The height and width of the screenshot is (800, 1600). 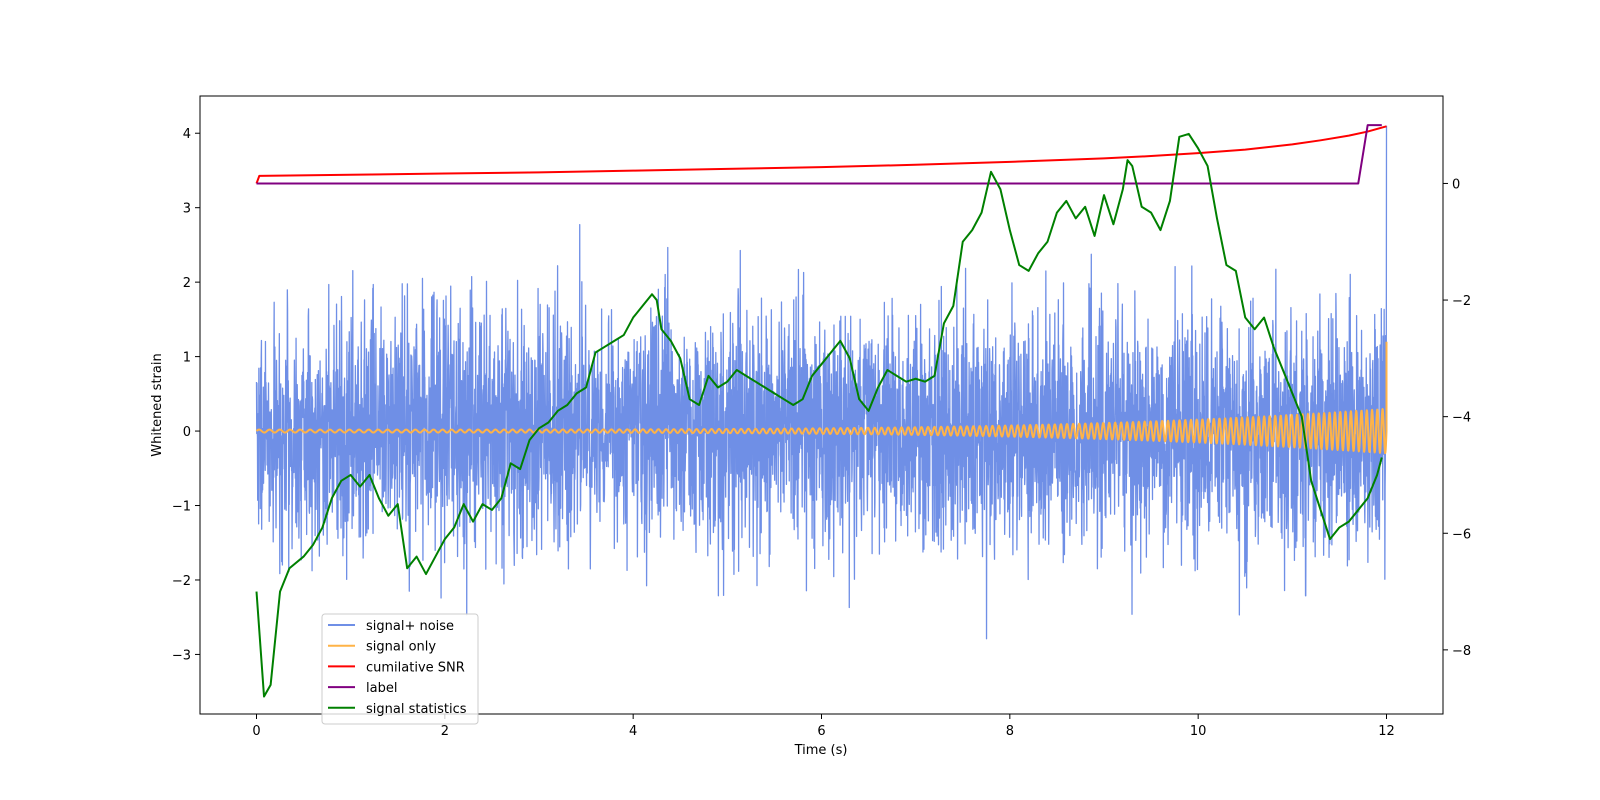 What do you see at coordinates (381, 688) in the screenshot?
I see `legend-label: label` at bounding box center [381, 688].